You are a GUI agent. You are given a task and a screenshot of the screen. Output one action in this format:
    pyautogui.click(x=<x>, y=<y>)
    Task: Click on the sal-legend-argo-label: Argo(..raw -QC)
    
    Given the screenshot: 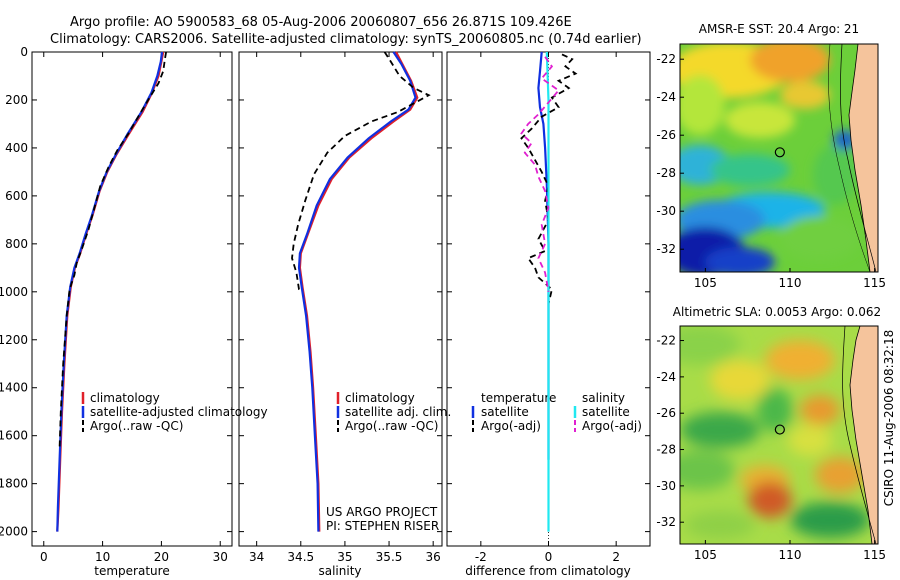 What is the action you would take?
    pyautogui.click(x=391, y=426)
    